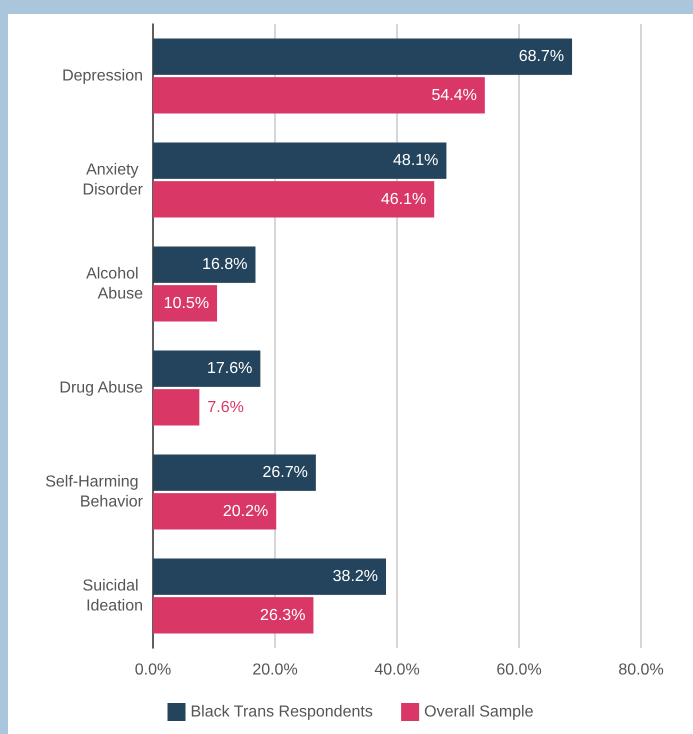 The height and width of the screenshot is (734, 693). I want to click on x-tick-label: 60.0%, so click(519, 670).